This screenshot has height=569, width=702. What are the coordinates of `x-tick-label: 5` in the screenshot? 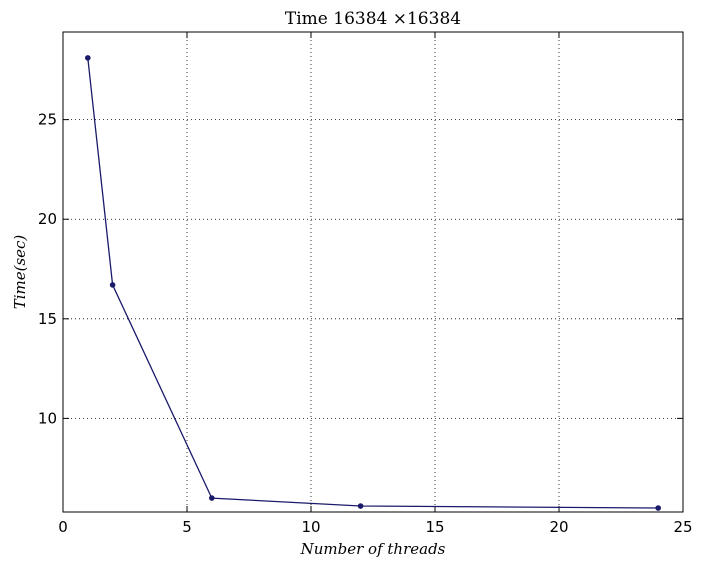 It's located at (187, 527).